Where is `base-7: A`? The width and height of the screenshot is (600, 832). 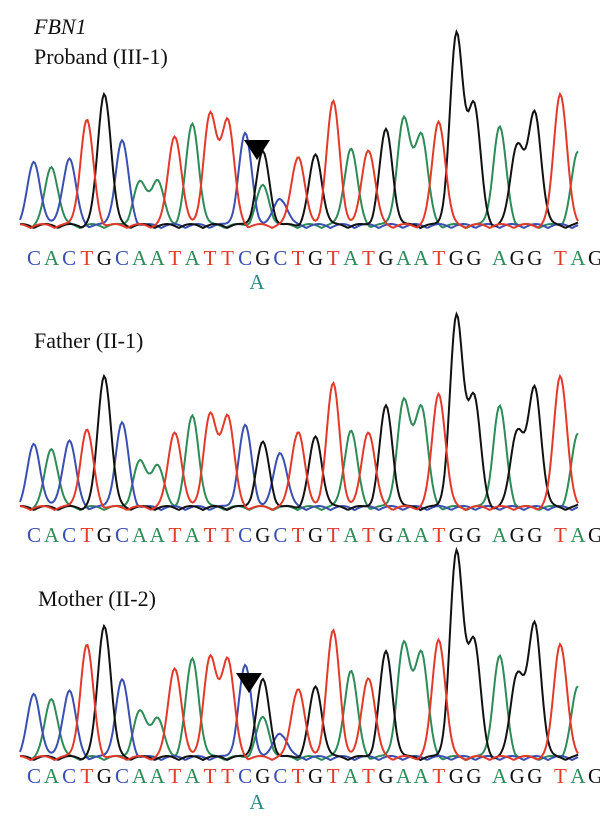
base-7: A is located at coordinates (157, 776).